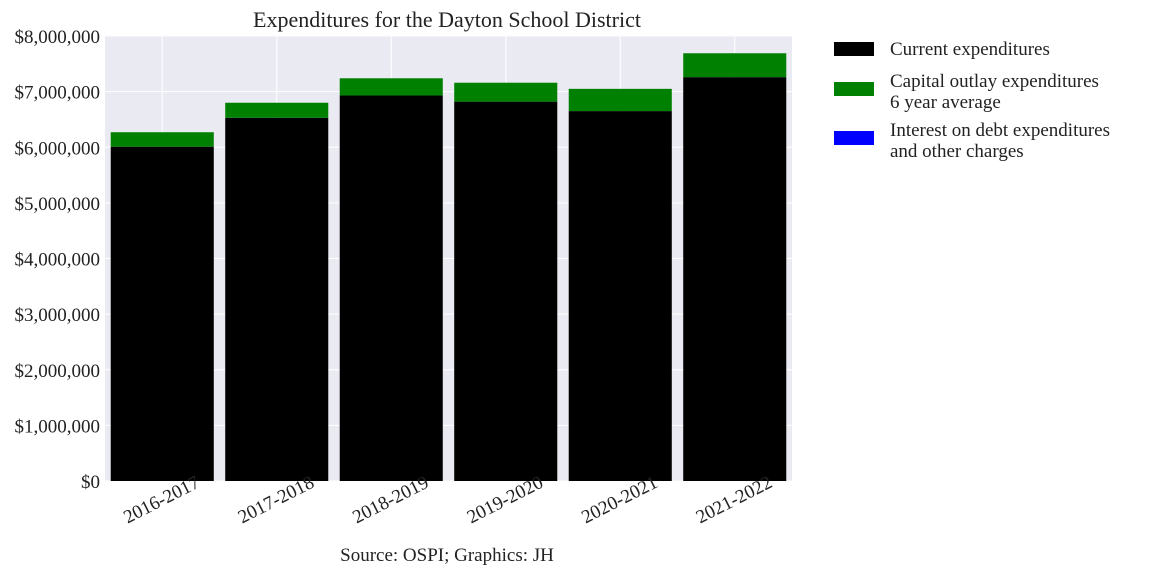 Image resolution: width=1152 pixels, height=576 pixels. I want to click on y-tick-label: $0, so click(90, 482).